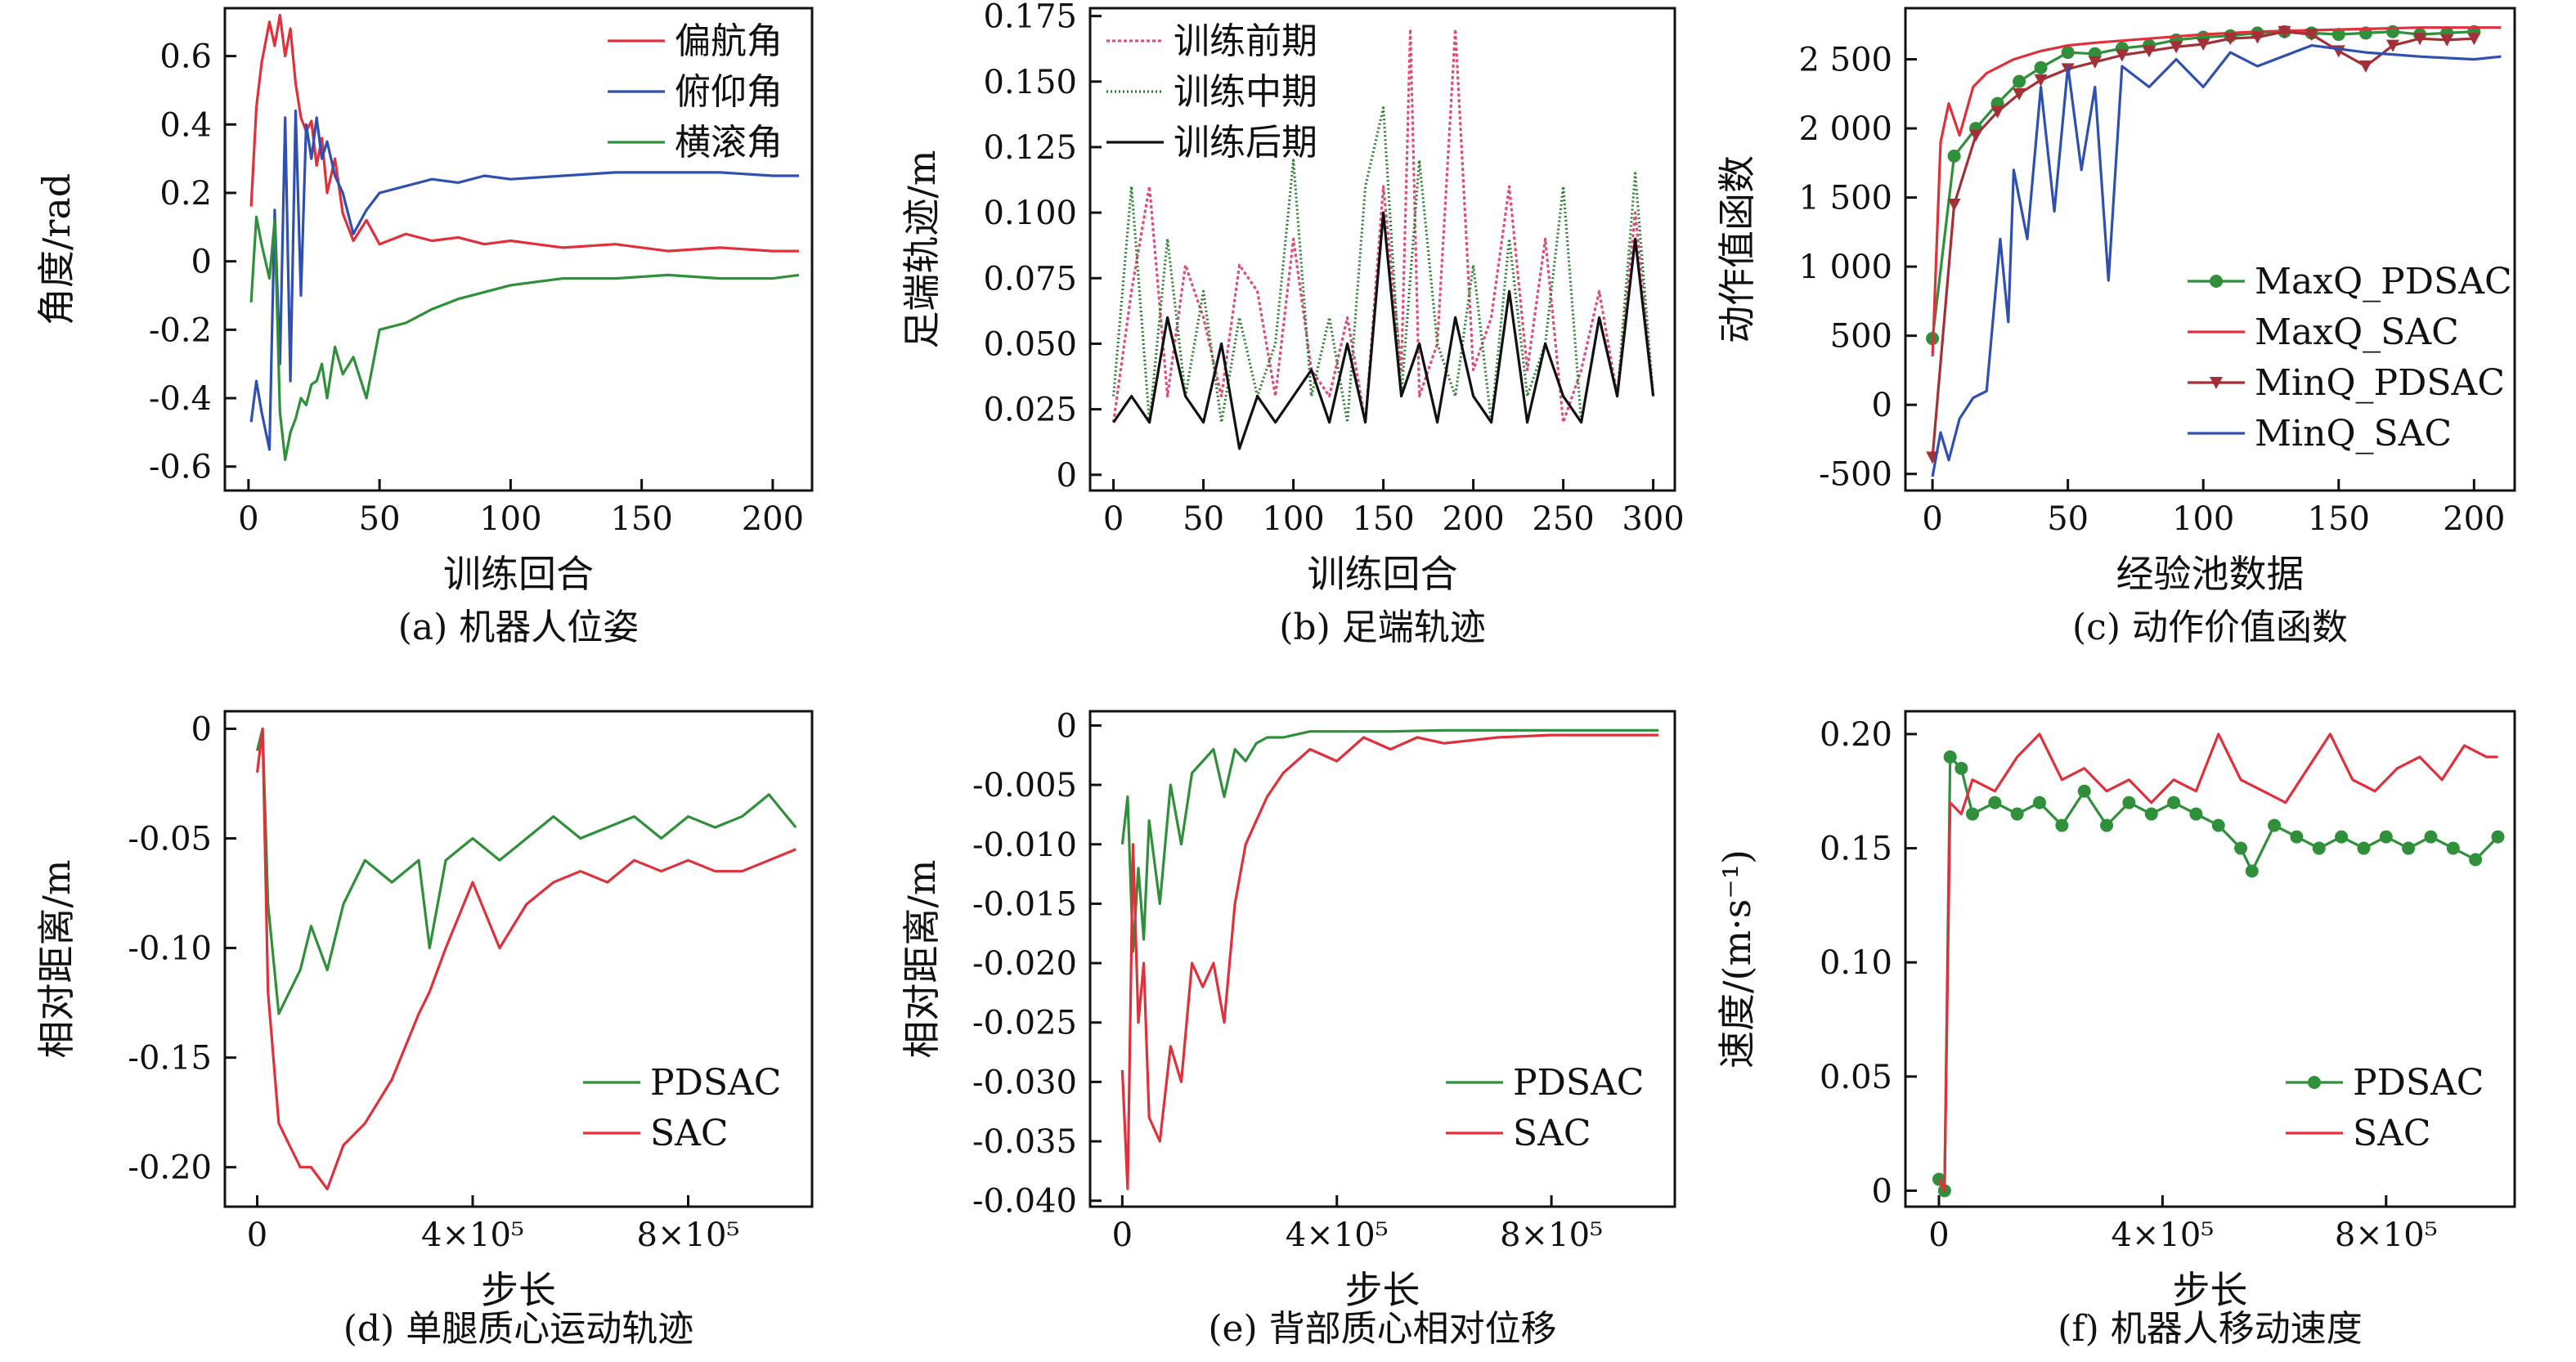 The image size is (2576, 1362). Describe the element at coordinates (1030, 148) in the screenshot. I see `y-tick-label: 0.125` at that location.